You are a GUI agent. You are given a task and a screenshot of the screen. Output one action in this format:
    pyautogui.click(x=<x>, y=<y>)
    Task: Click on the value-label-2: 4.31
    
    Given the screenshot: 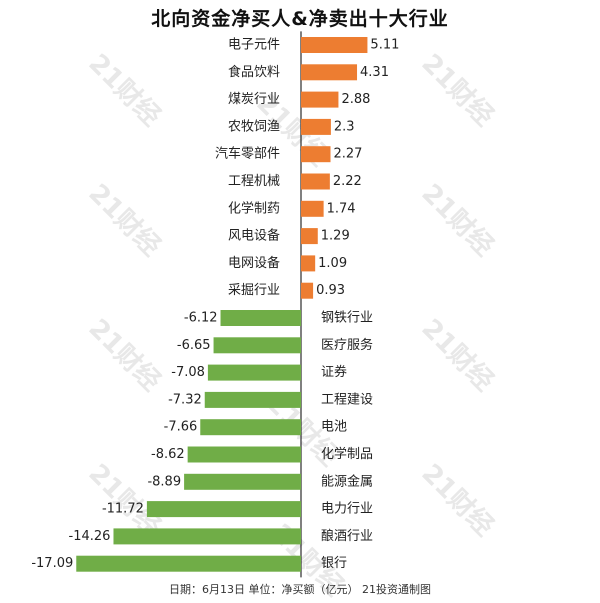 What is the action you would take?
    pyautogui.click(x=374, y=72)
    